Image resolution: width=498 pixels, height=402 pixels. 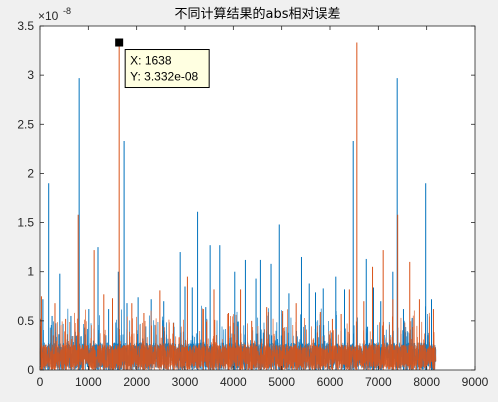 What do you see at coordinates (281, 382) in the screenshot?
I see `x-tick-label: 5000` at bounding box center [281, 382].